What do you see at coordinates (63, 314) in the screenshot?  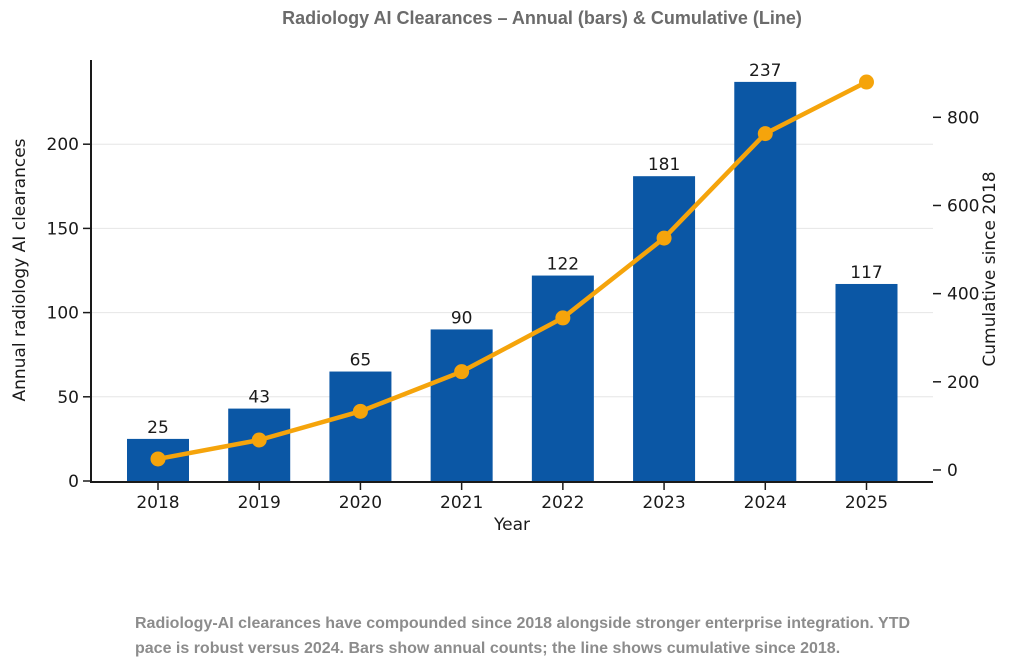 I see `y-tick-label-left: 100` at bounding box center [63, 314].